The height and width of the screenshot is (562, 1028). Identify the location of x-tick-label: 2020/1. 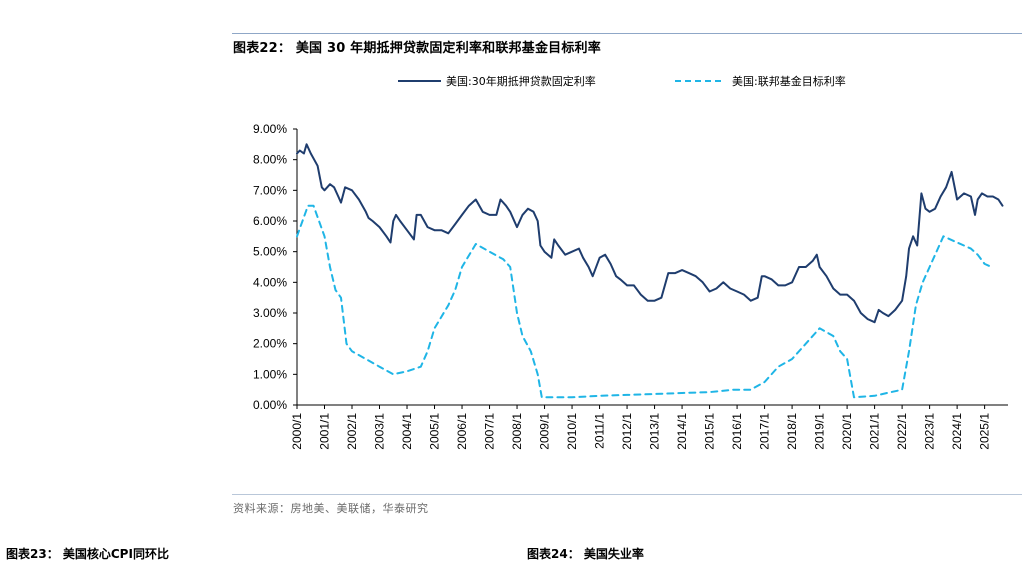
(847, 431).